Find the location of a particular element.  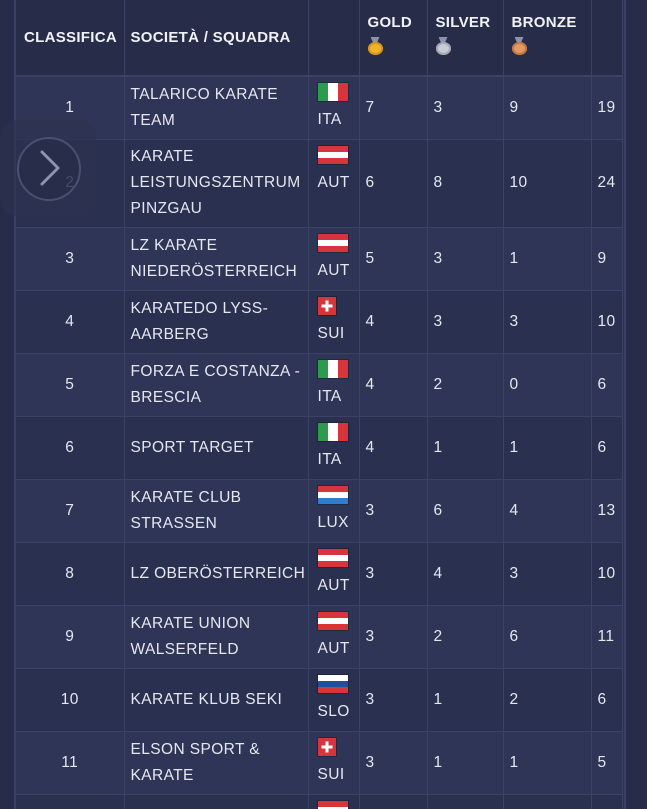

rank-cell: 3 is located at coordinates (70, 259).